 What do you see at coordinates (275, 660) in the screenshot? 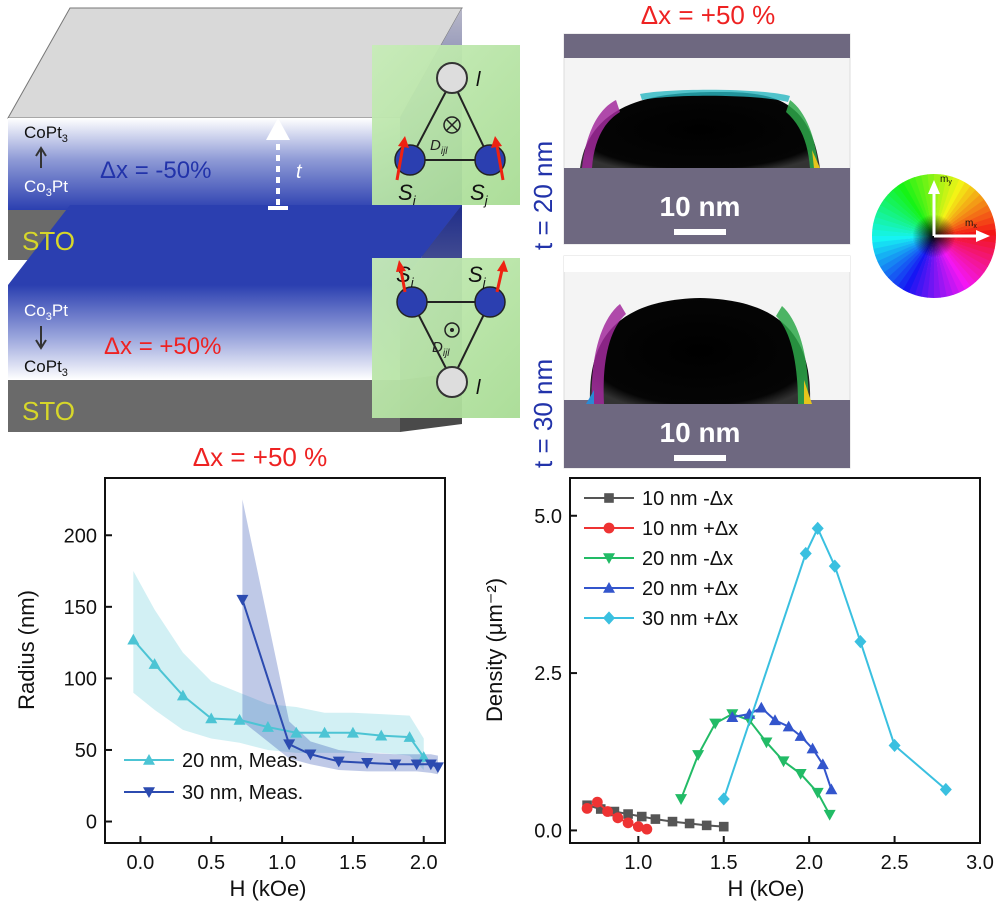
I see `plot-frame` at bounding box center [275, 660].